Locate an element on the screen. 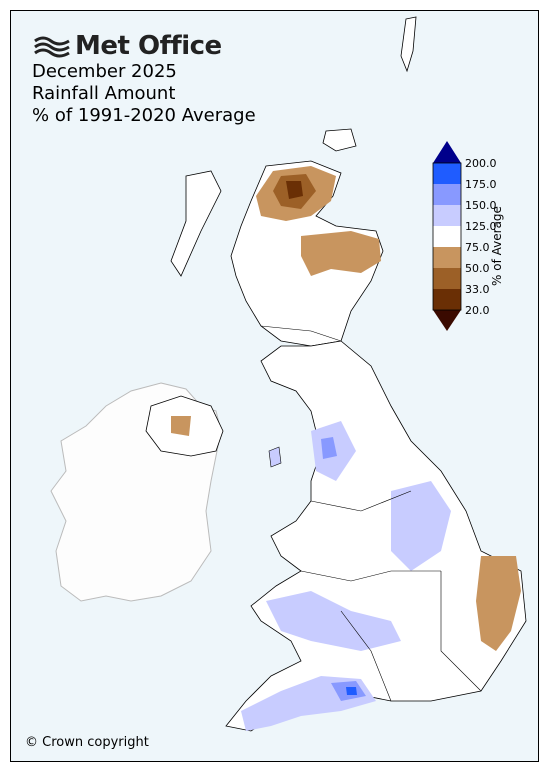 The image size is (547, 770). colorbar is located at coordinates (447, 236).